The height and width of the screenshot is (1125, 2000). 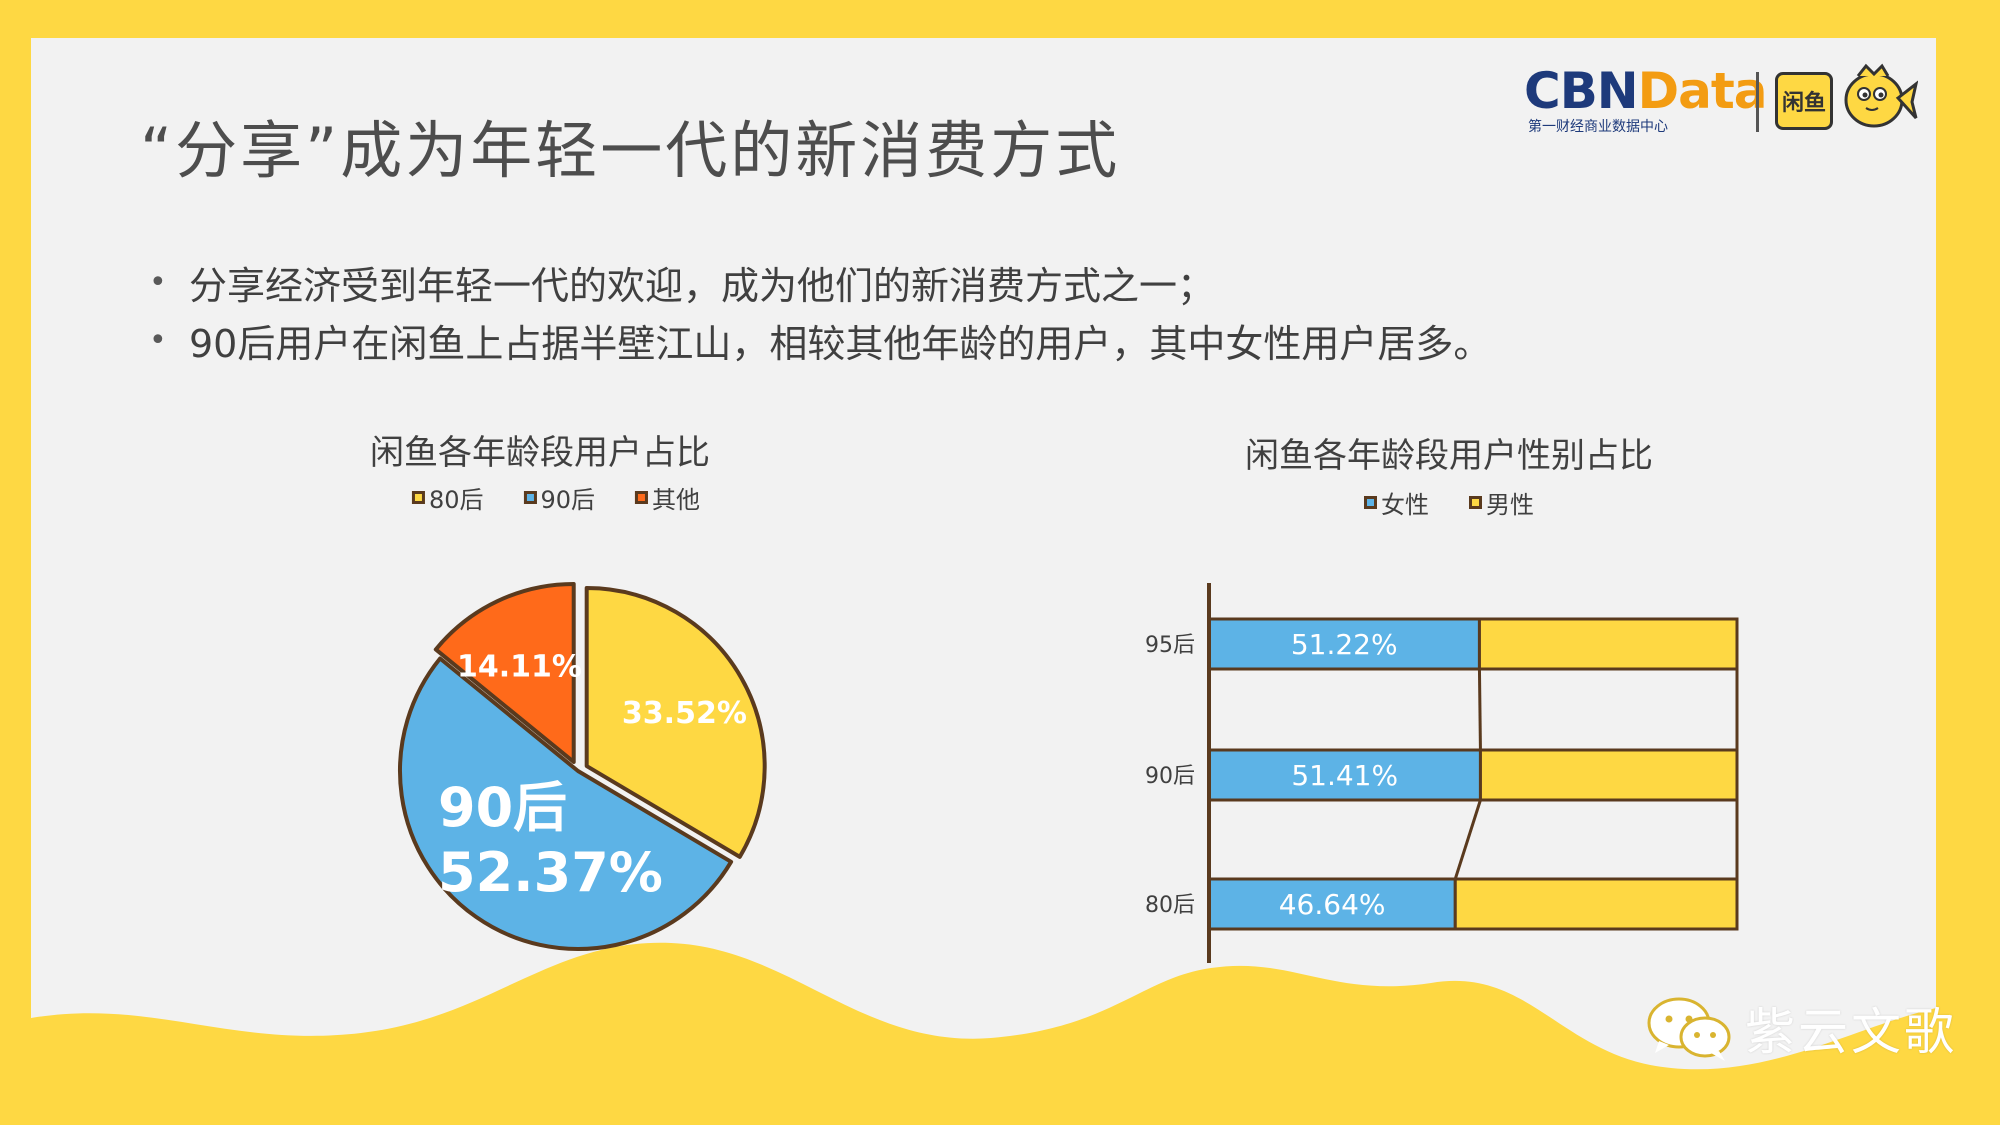 I want to click on bar-chart-title: 闲鱼各年龄段用户性别占比, so click(x=1449, y=456).